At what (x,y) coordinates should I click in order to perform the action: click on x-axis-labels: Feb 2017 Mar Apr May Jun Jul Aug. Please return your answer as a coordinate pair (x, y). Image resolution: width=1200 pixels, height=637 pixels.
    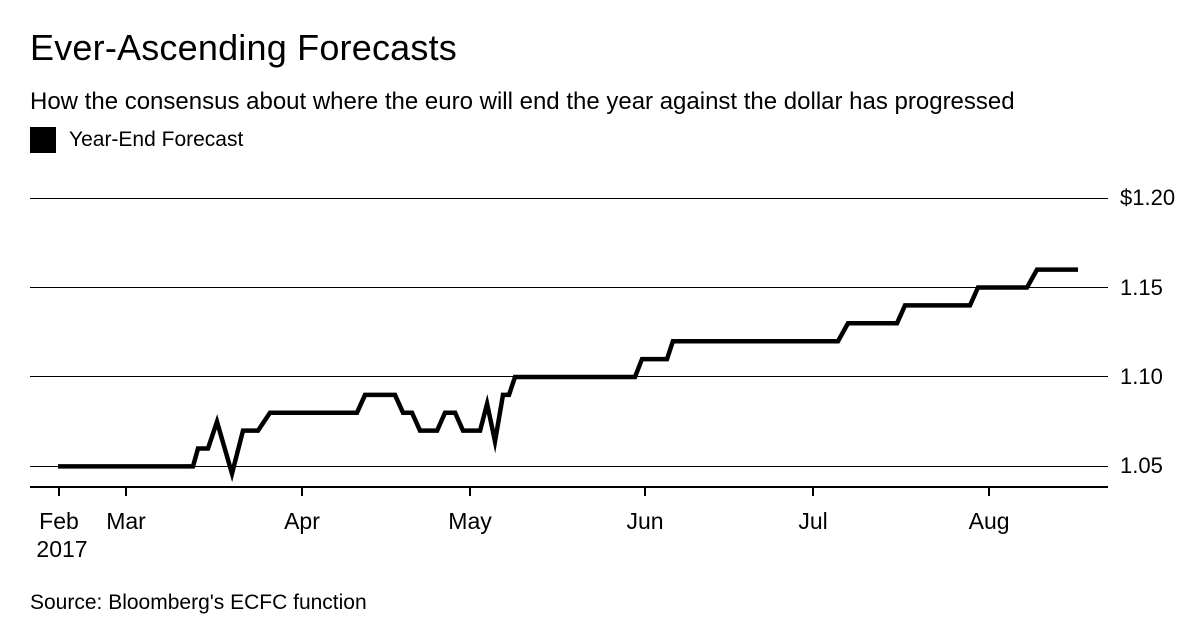
    Looking at the image, I should click on (569, 538).